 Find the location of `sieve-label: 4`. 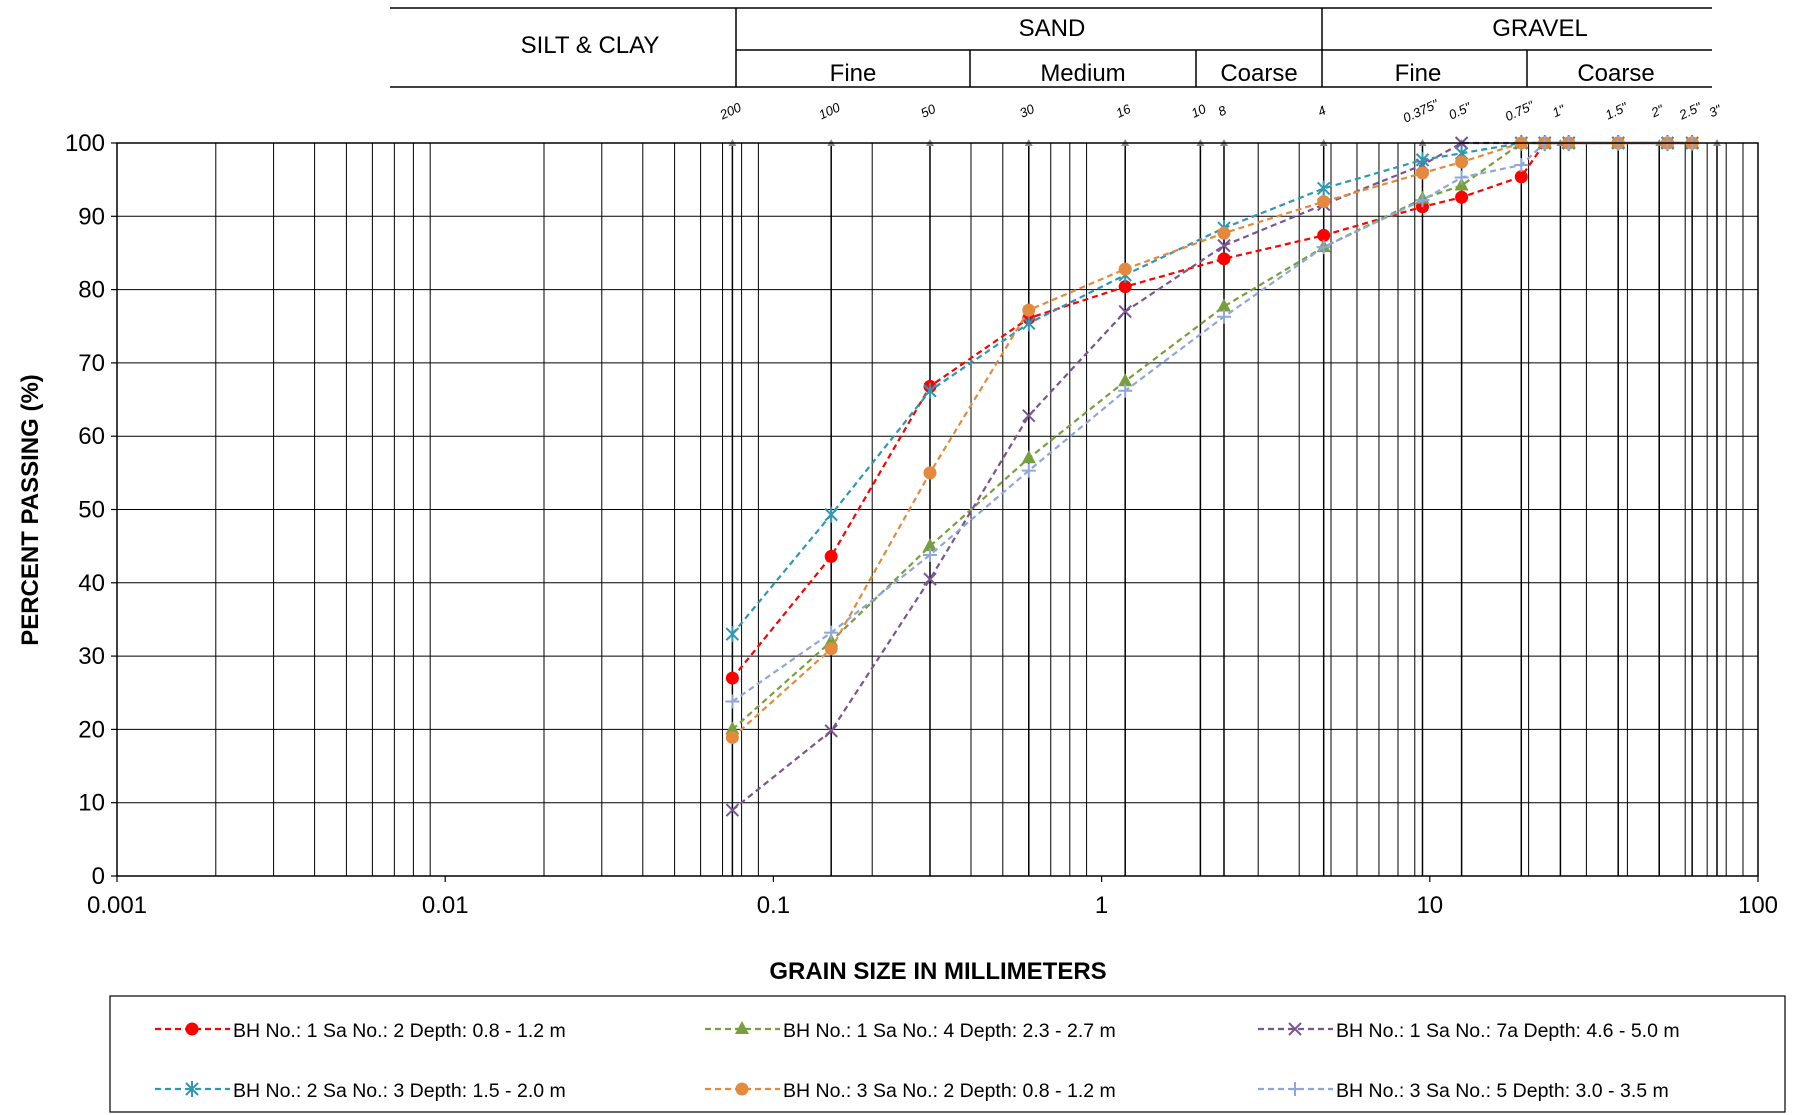

sieve-label: 4 is located at coordinates (1321, 111).